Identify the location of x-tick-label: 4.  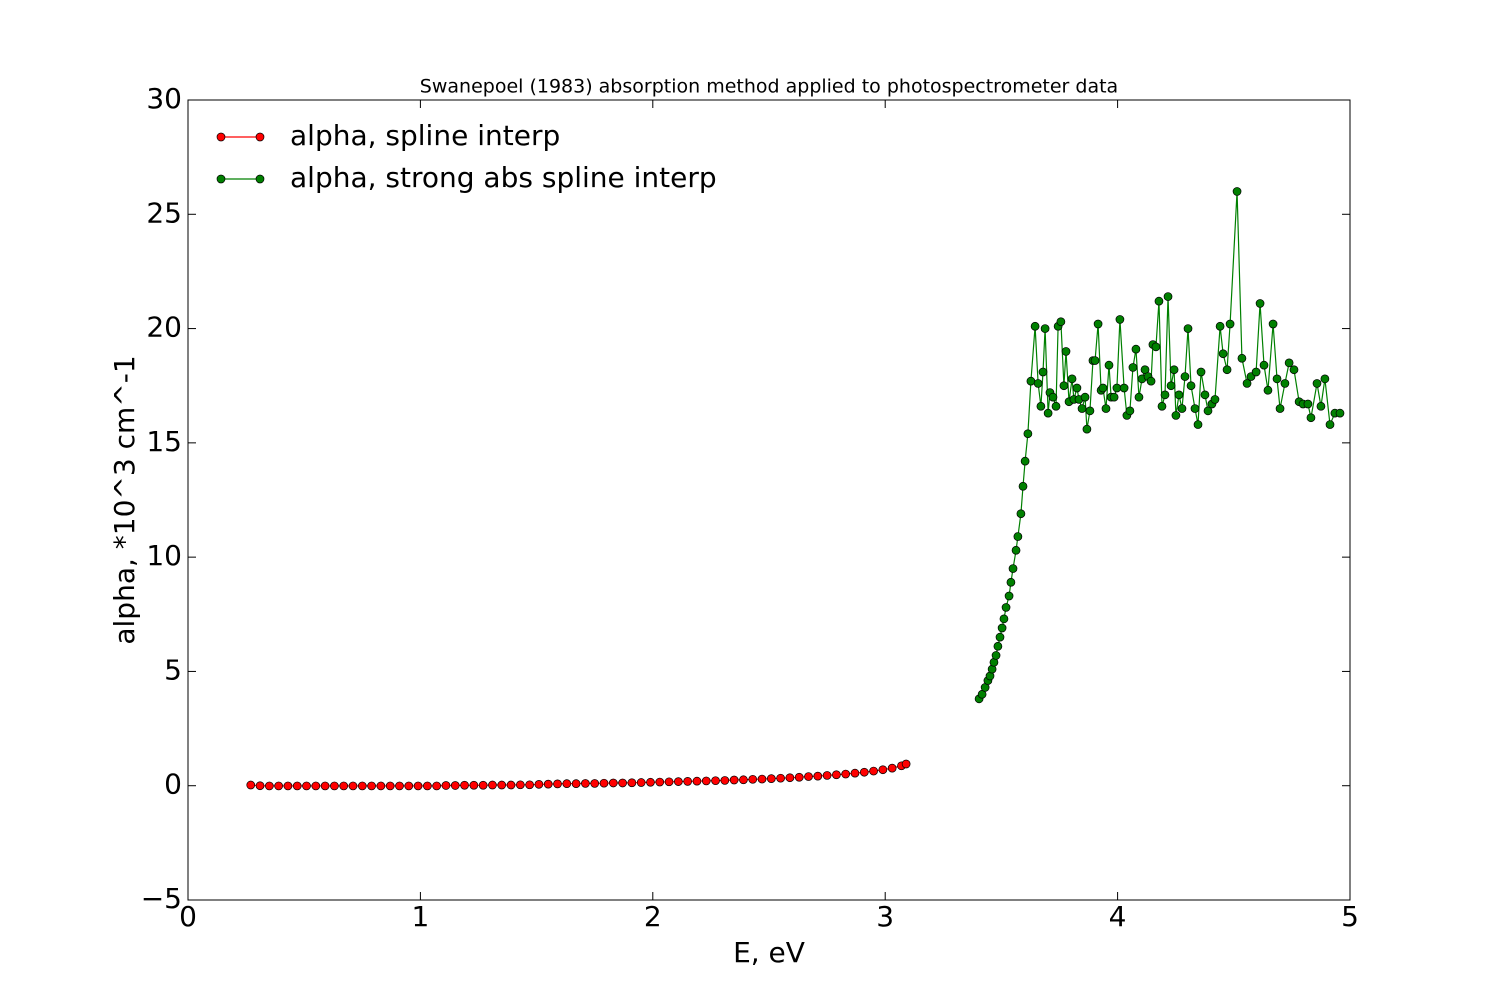
(1118, 916).